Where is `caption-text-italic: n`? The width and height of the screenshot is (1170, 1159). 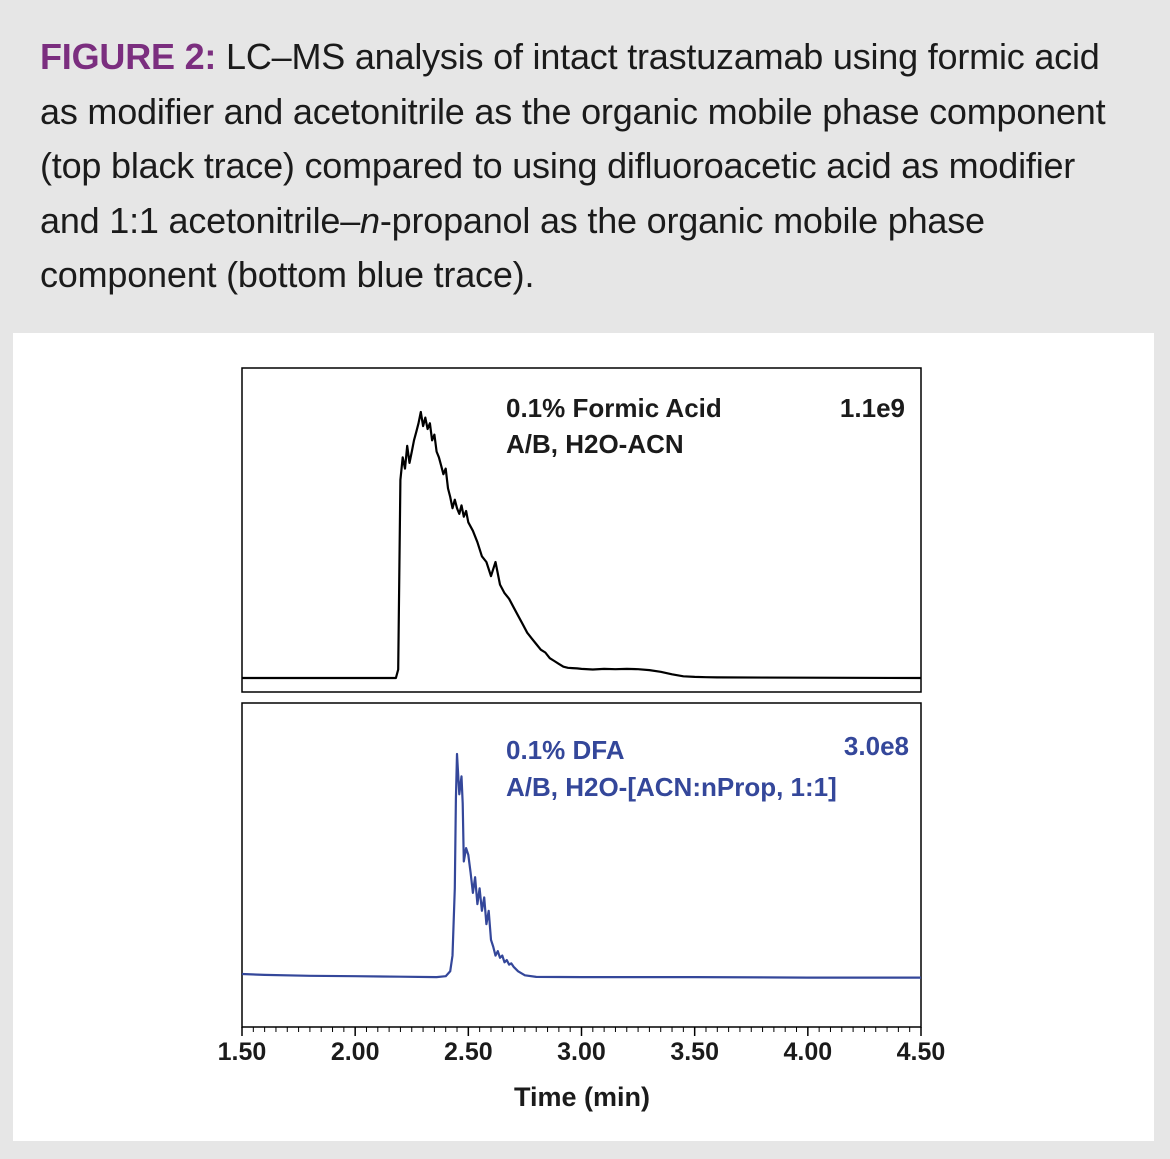
caption-text-italic: n is located at coordinates (370, 220).